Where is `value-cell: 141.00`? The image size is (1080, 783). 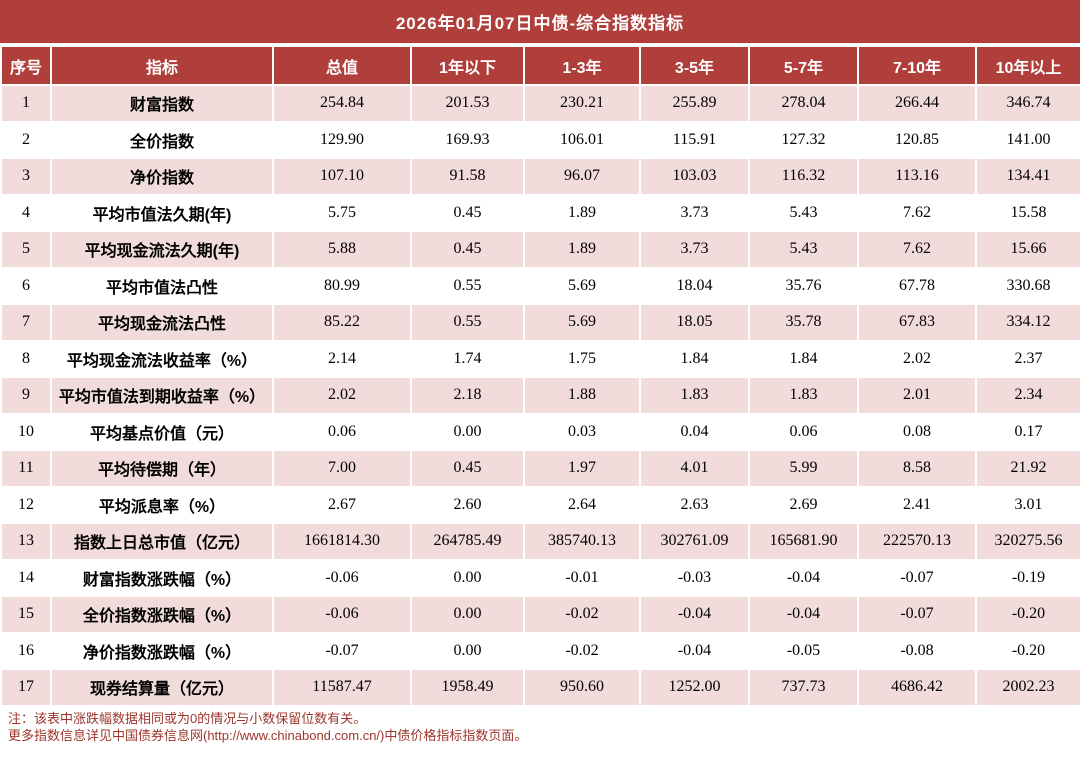 value-cell: 141.00 is located at coordinates (1027, 139).